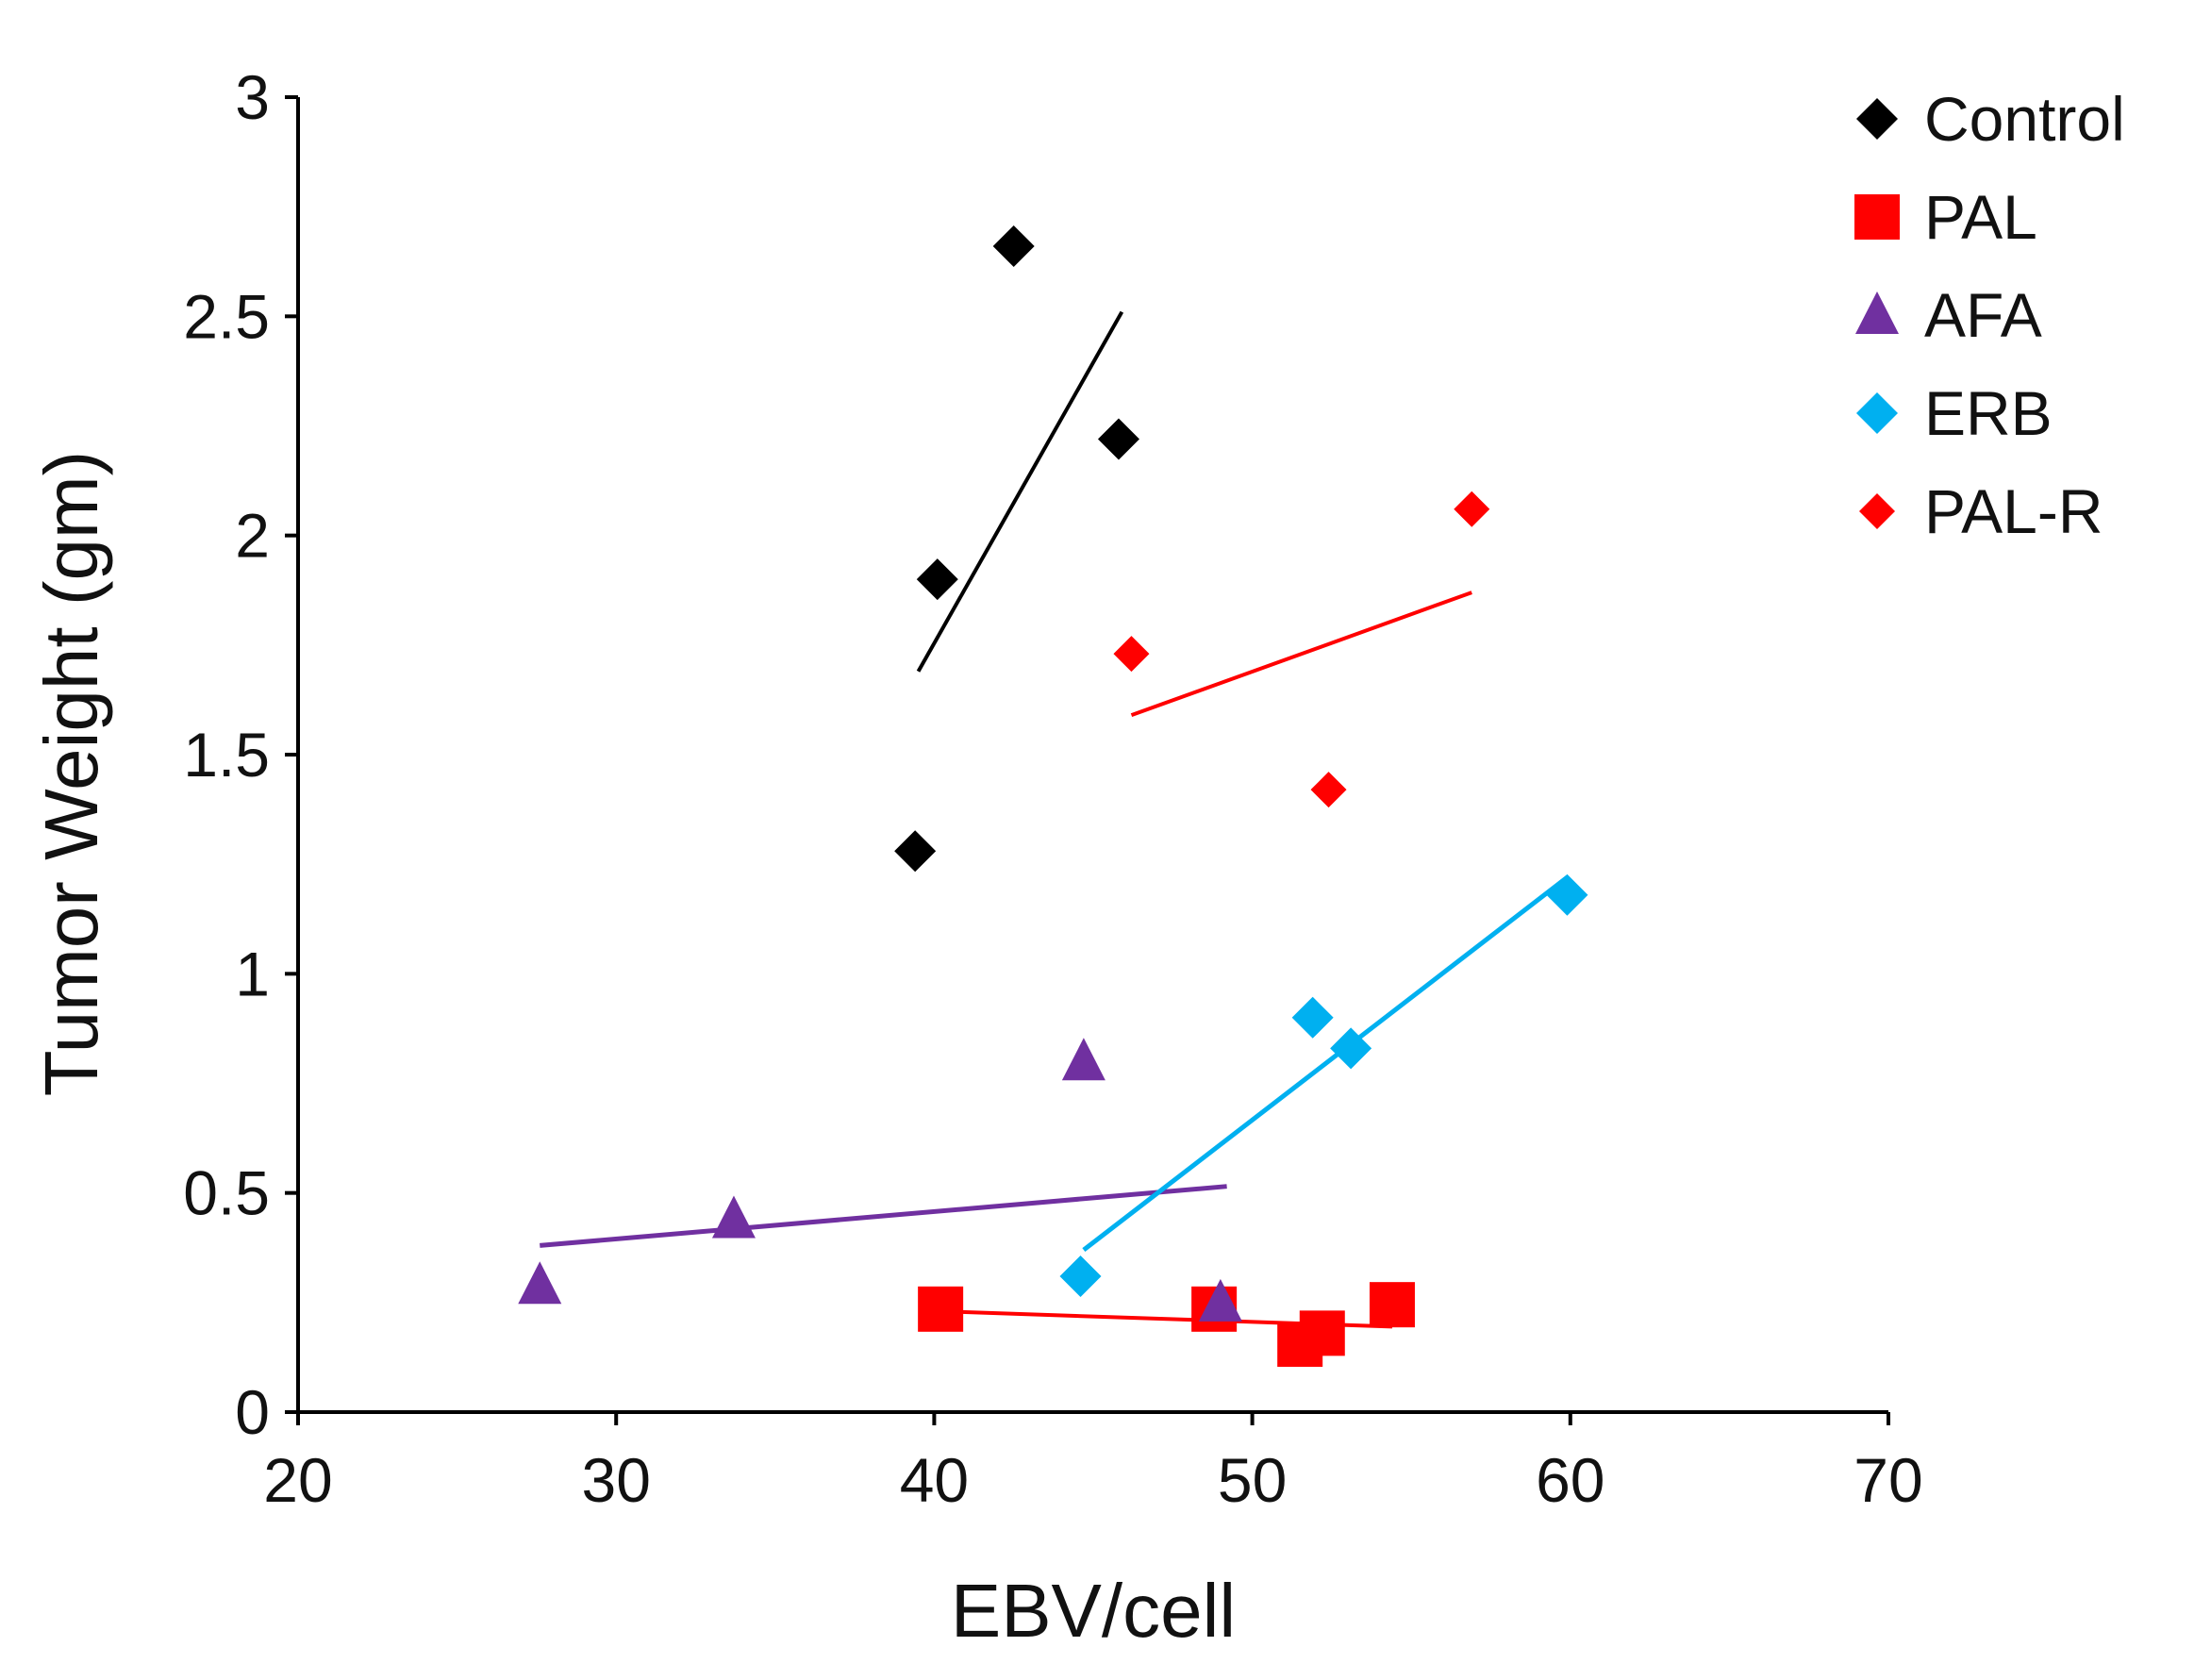 This screenshot has width=2211, height=1680. I want to click on x-tick-label: 40, so click(935, 1480).